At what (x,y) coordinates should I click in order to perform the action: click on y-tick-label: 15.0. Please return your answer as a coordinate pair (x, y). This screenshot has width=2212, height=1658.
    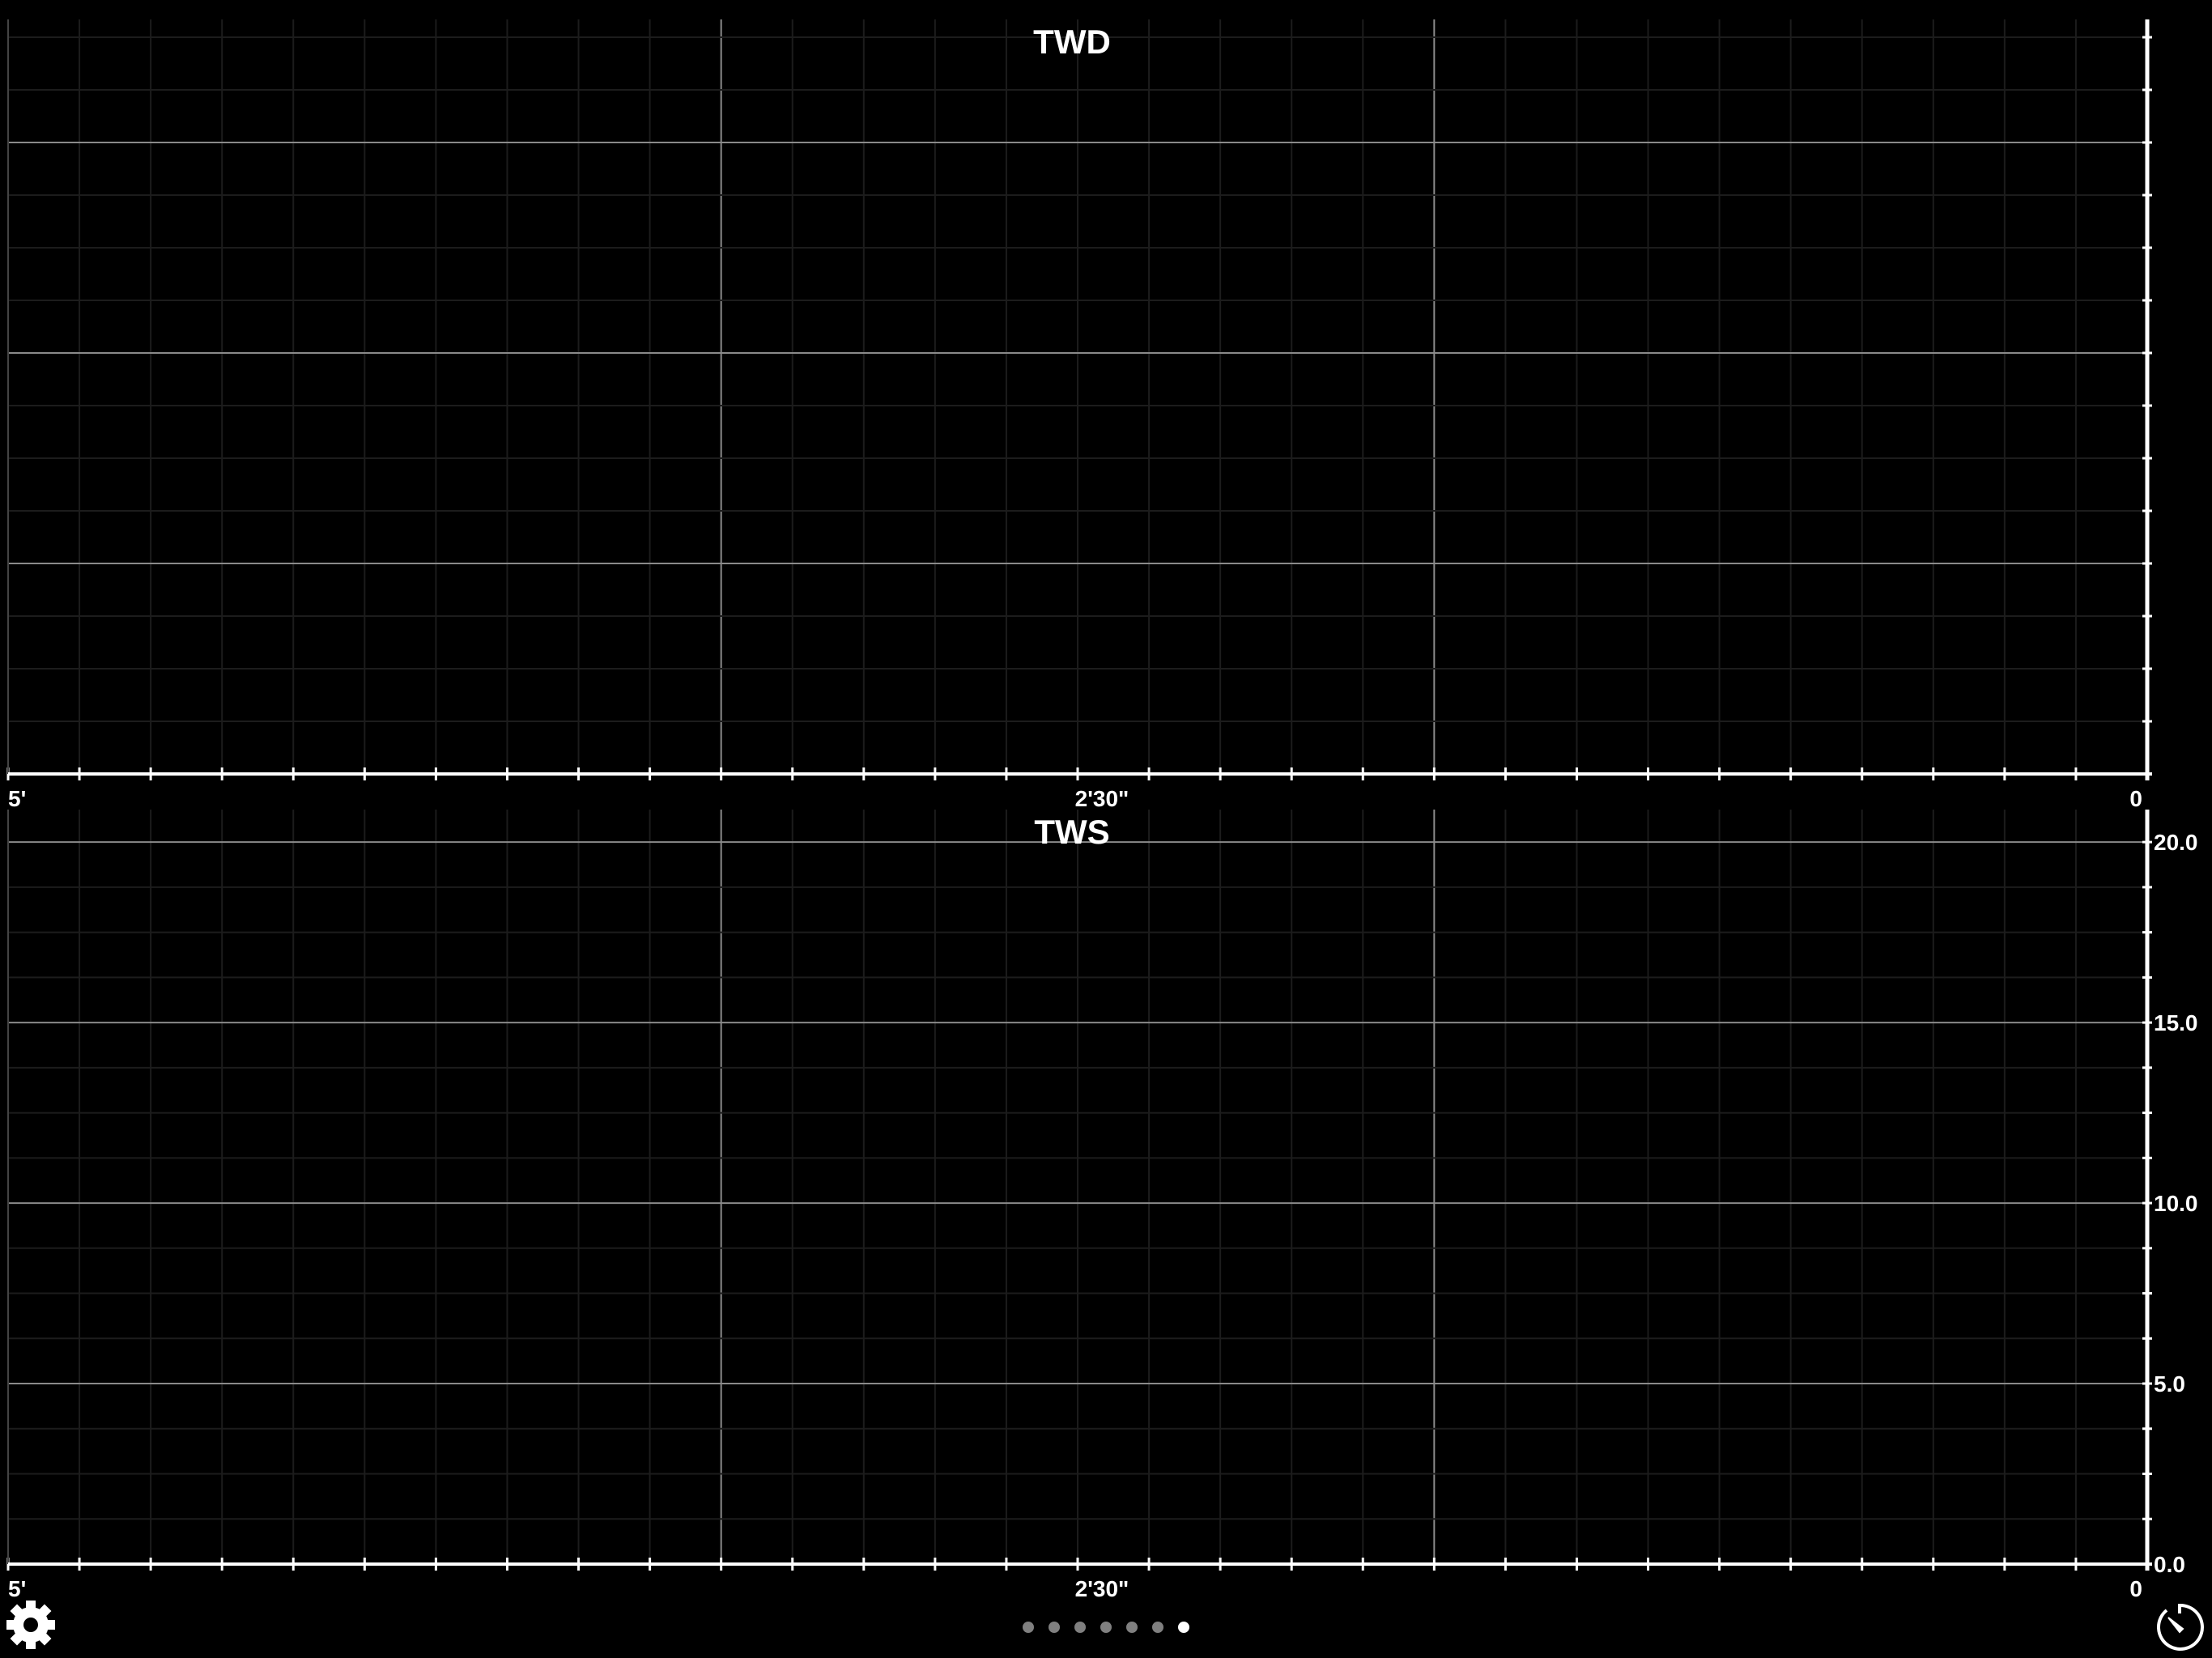
    Looking at the image, I should click on (2176, 1022).